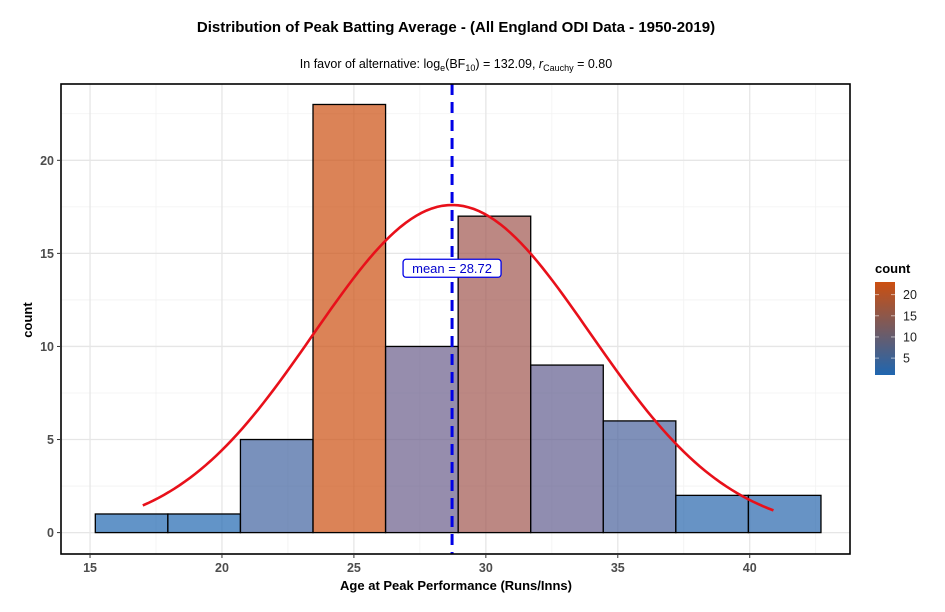  What do you see at coordinates (750, 568) in the screenshot?
I see `x-tick-label: 40` at bounding box center [750, 568].